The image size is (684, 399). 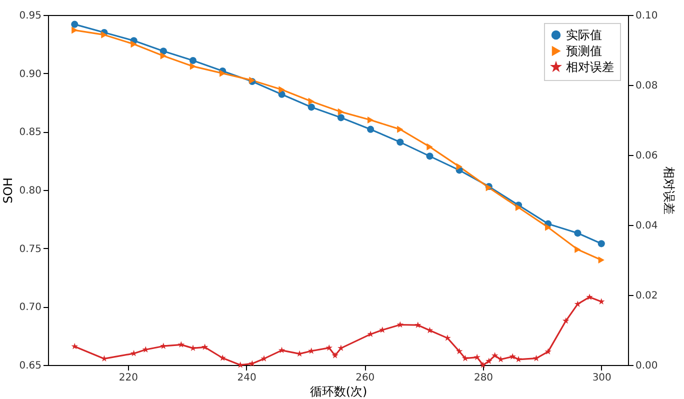 What do you see at coordinates (584, 51) in the screenshot?
I see `legend-label: 预测值` at bounding box center [584, 51].